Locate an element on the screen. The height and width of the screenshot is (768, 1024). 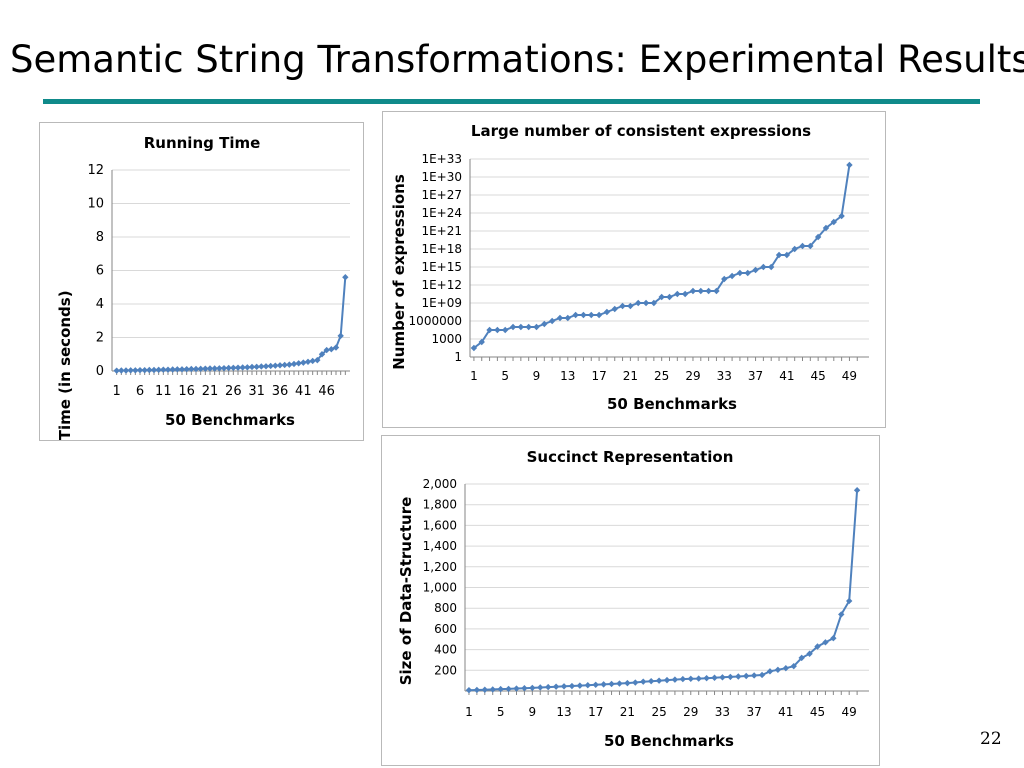
y-tick-label: 400 is located at coordinates (445, 650).